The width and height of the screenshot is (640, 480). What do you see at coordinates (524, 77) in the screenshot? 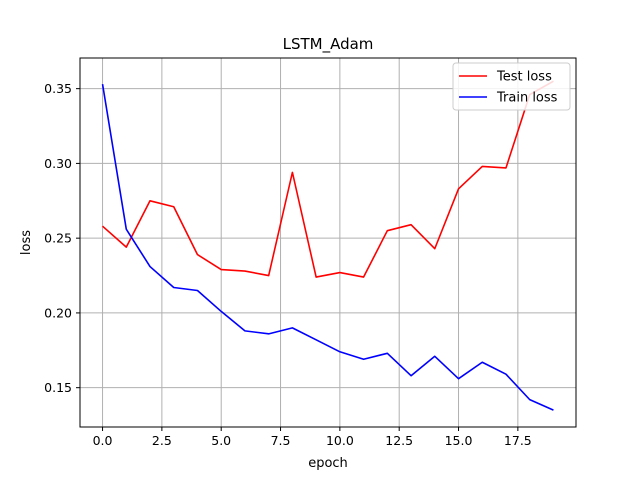
I see `legend-label-test-loss: Test loss` at bounding box center [524, 77].